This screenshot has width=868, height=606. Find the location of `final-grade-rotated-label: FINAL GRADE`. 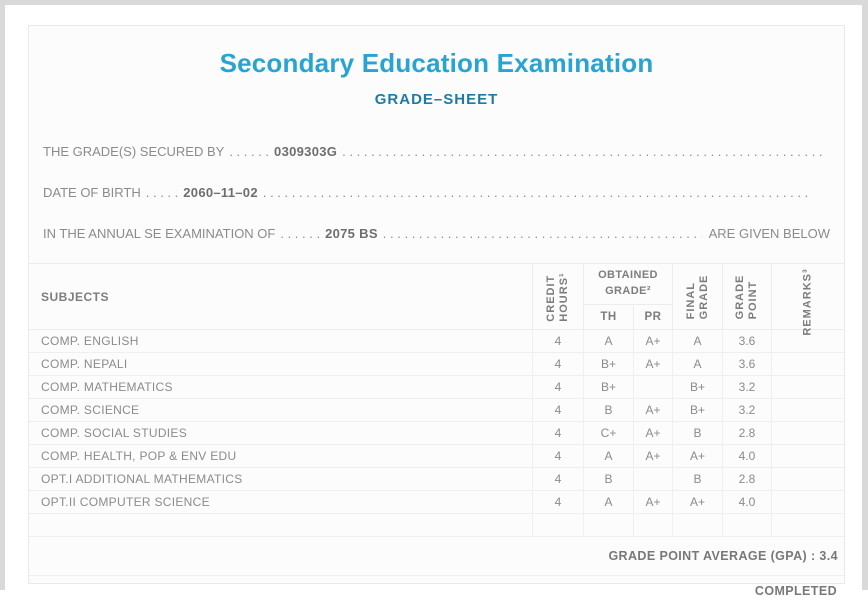

final-grade-rotated-label: FINAL GRADE is located at coordinates (697, 296).